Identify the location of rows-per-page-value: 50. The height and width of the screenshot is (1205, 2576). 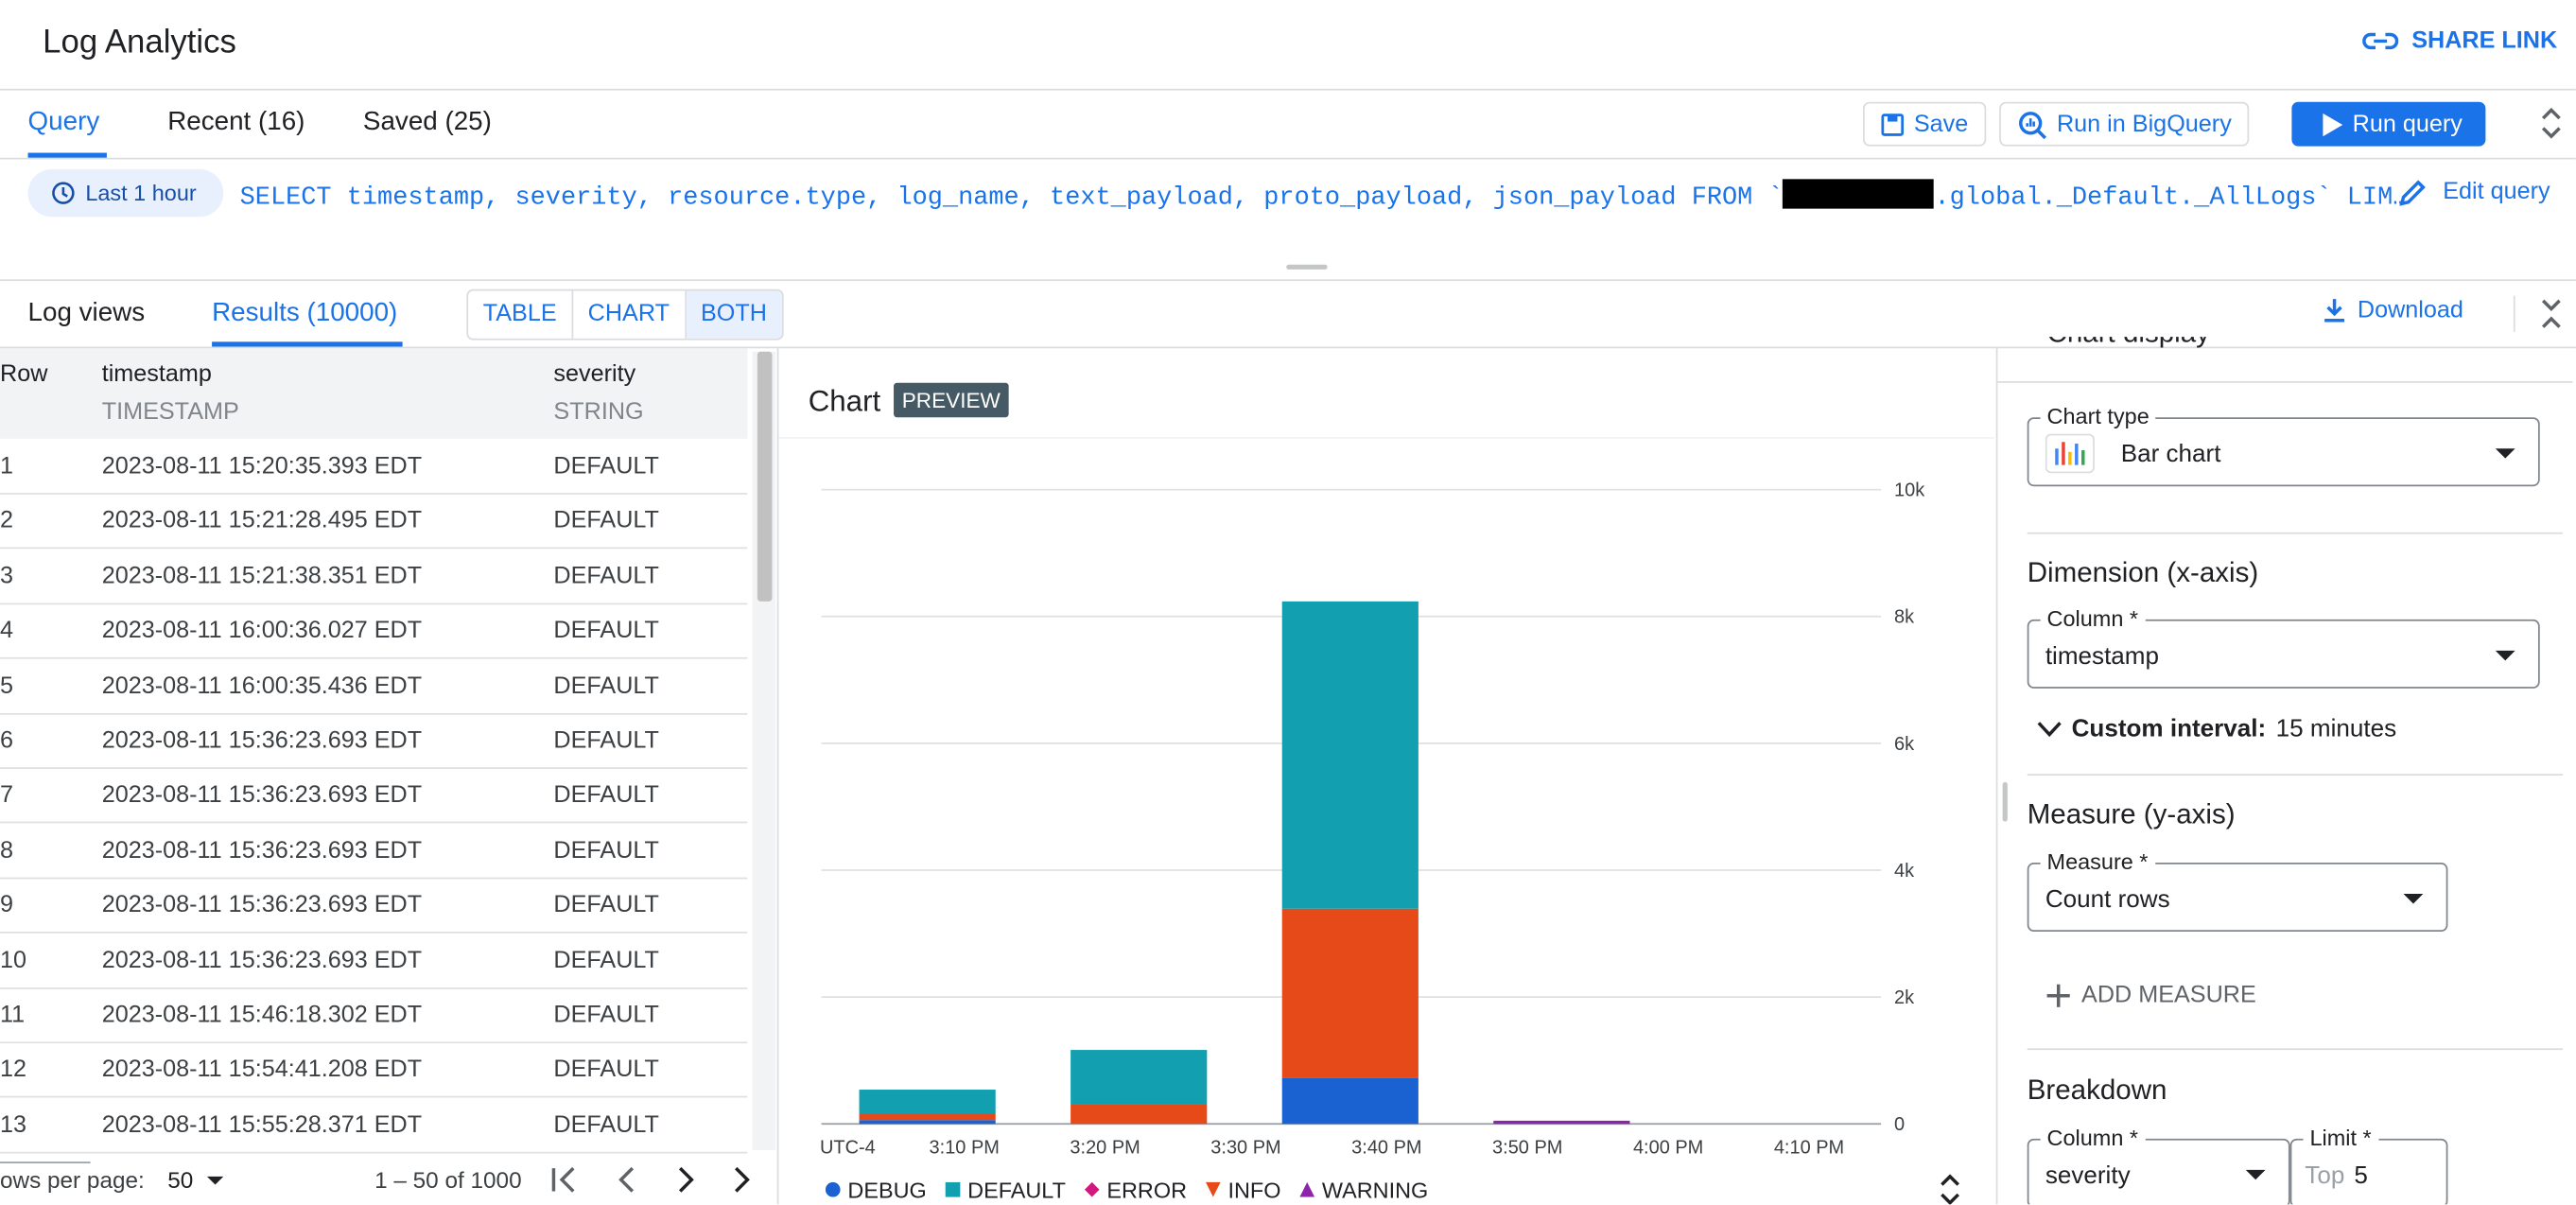
(180, 1180).